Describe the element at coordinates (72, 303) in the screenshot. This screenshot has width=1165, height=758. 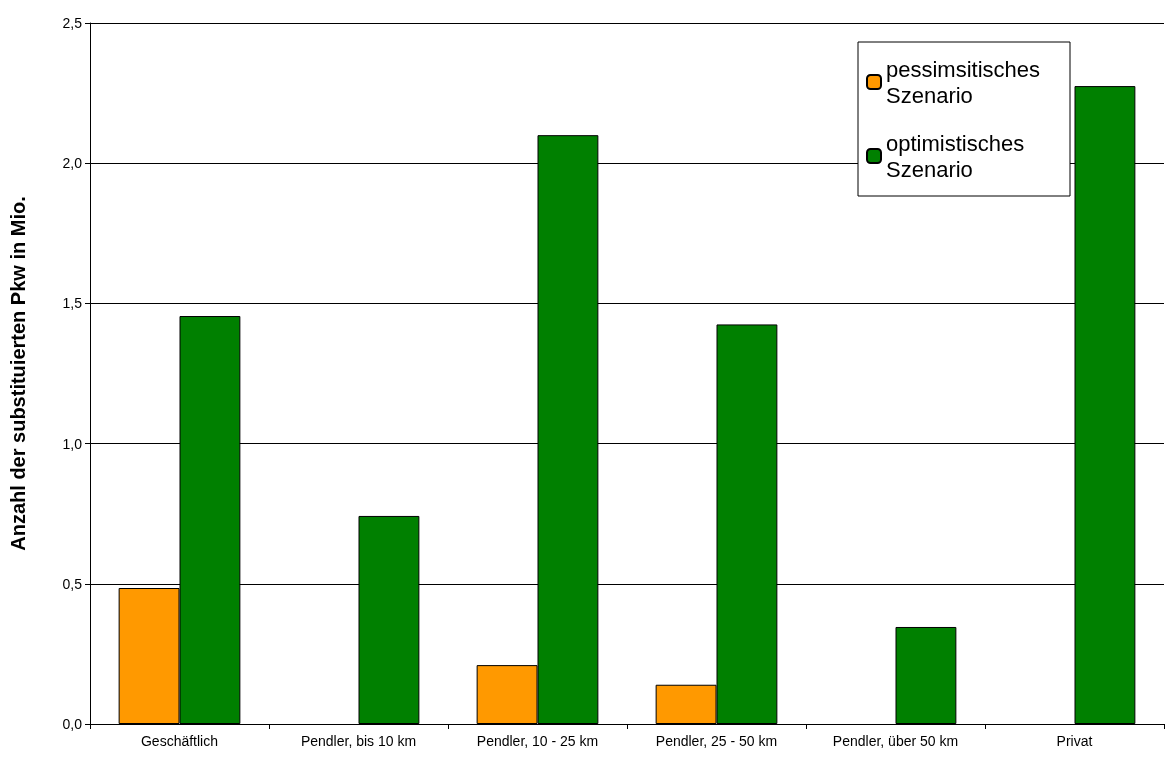
I see `y-tick-label: 1,5` at that location.